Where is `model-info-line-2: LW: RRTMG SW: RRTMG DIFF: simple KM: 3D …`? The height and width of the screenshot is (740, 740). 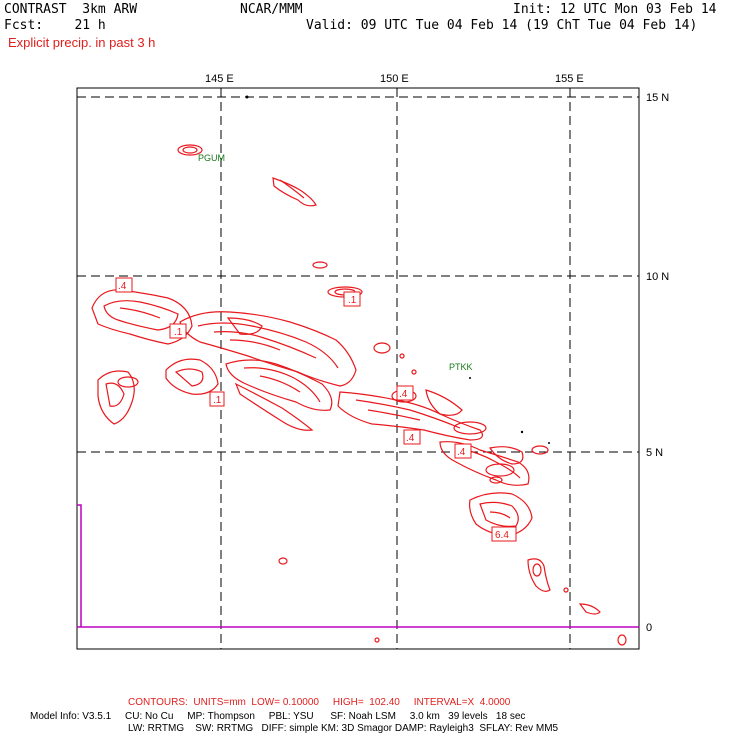
model-info-line-2: LW: RRTMG SW: RRTMG DIFF: simple KM: 3D … is located at coordinates (343, 728).